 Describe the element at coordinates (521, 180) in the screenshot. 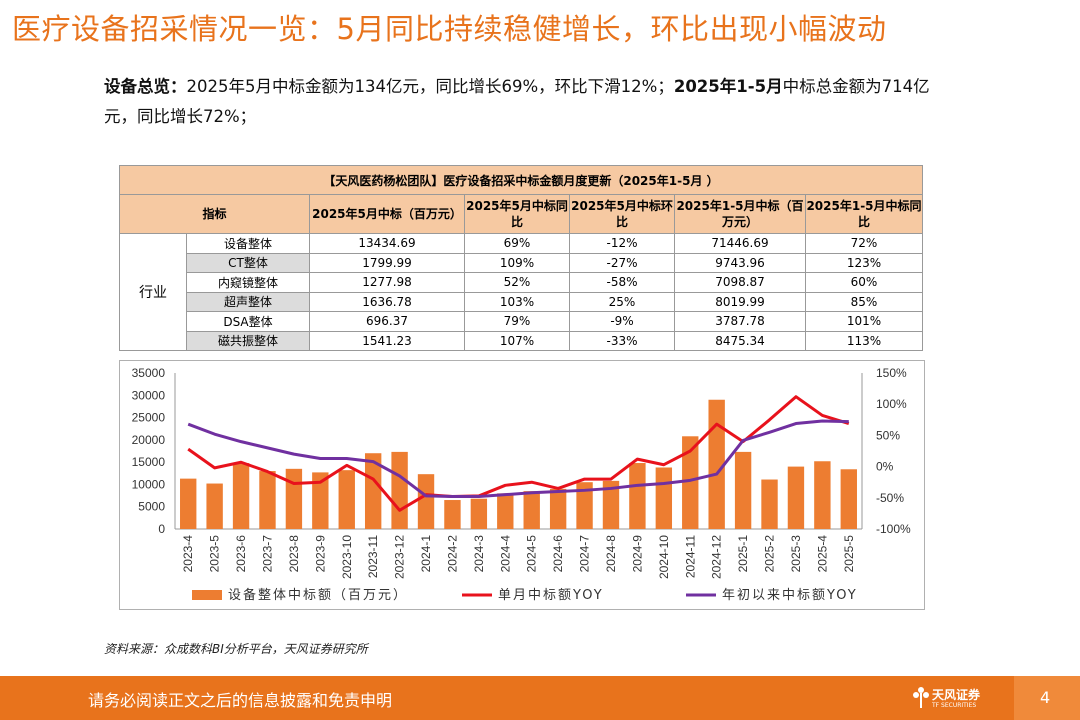

I see `table-caption: 【天风医药杨松团队】医疗设备招采中标金额月度更新（2025年1-5月 ）` at that location.